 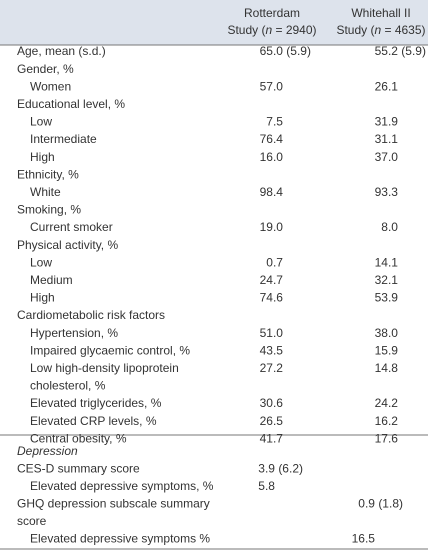 I want to click on cell-value: 32.1, so click(x=387, y=280).